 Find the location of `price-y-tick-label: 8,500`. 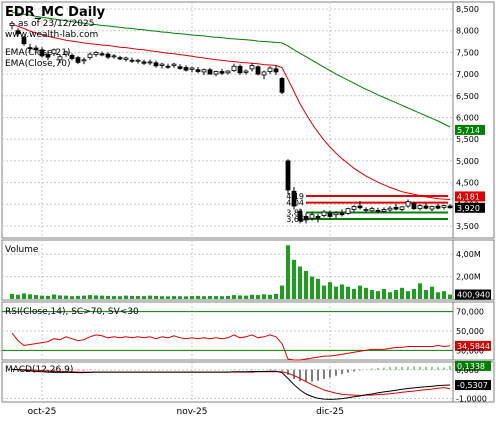

price-y-tick-label: 8,500 is located at coordinates (467, 9).